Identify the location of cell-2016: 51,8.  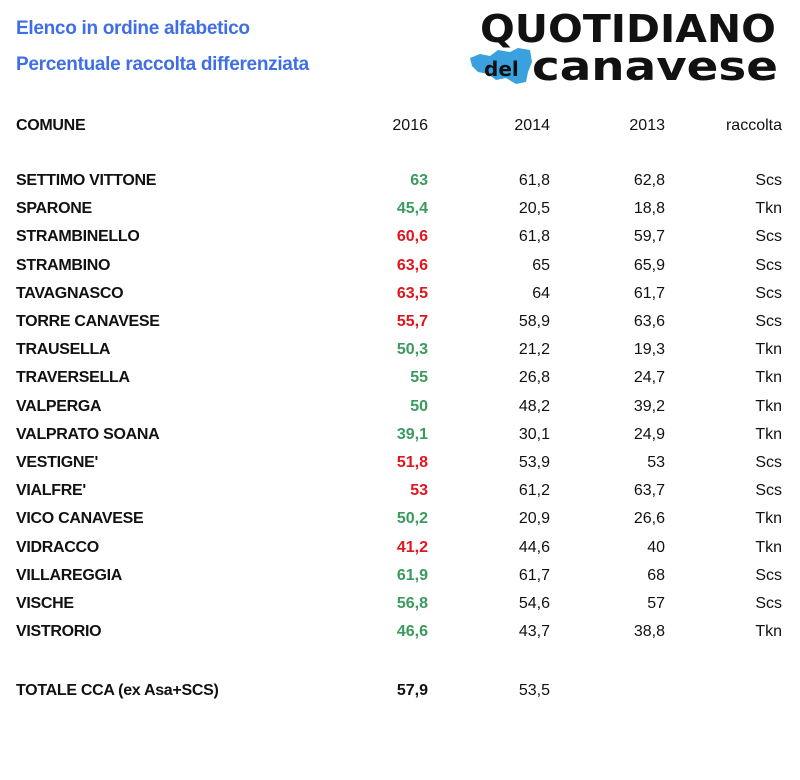
(412, 462).